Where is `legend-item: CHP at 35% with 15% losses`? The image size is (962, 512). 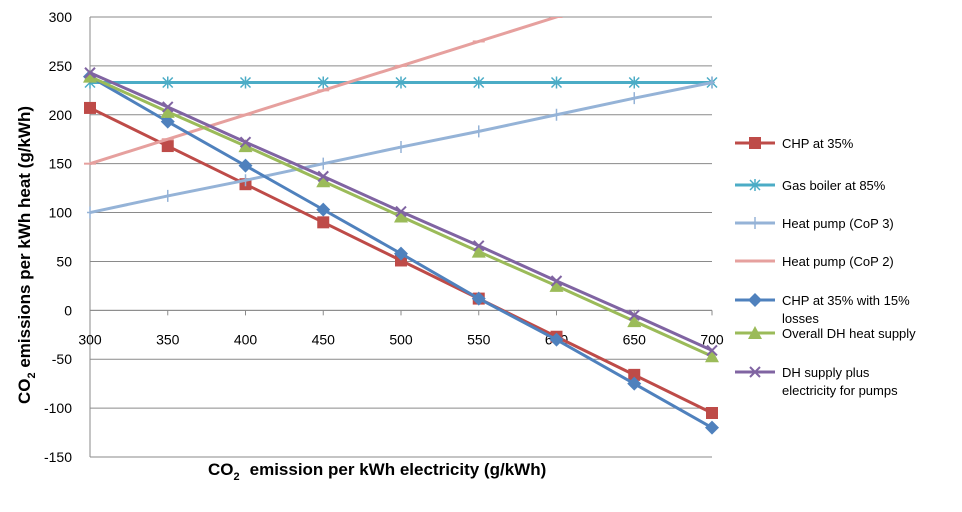
legend-item: CHP at 35% with 15% losses is located at coordinates (822, 309).